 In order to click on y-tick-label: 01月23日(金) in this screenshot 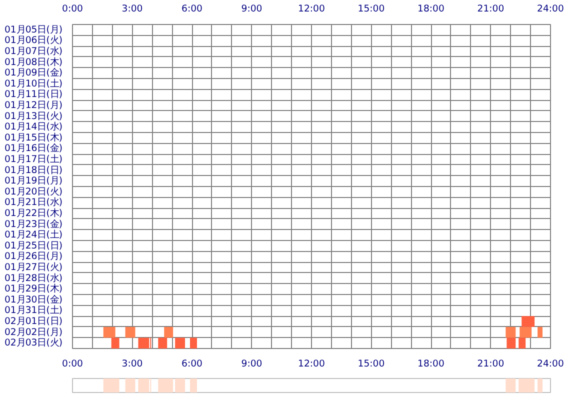, I will do `click(33, 224)`.